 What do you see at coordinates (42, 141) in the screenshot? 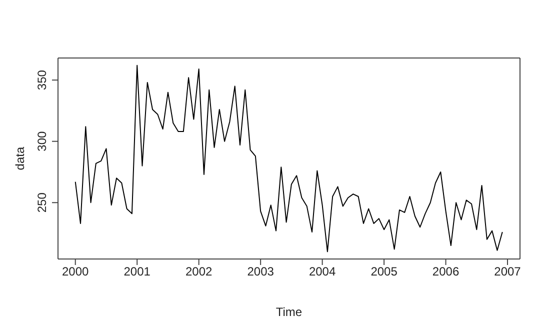
I see `y-tick-label: 300` at bounding box center [42, 141].